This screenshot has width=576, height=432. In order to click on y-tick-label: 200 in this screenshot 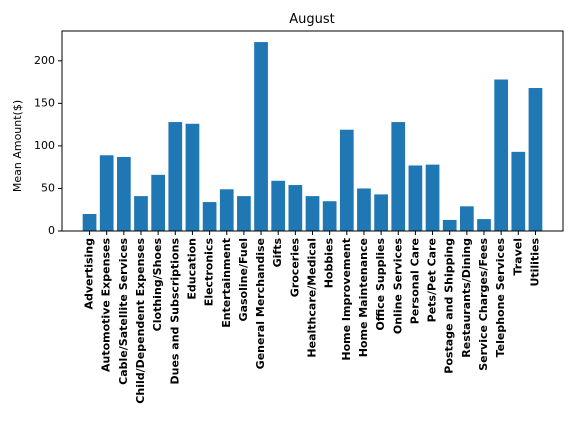, I will do `click(44, 60)`.